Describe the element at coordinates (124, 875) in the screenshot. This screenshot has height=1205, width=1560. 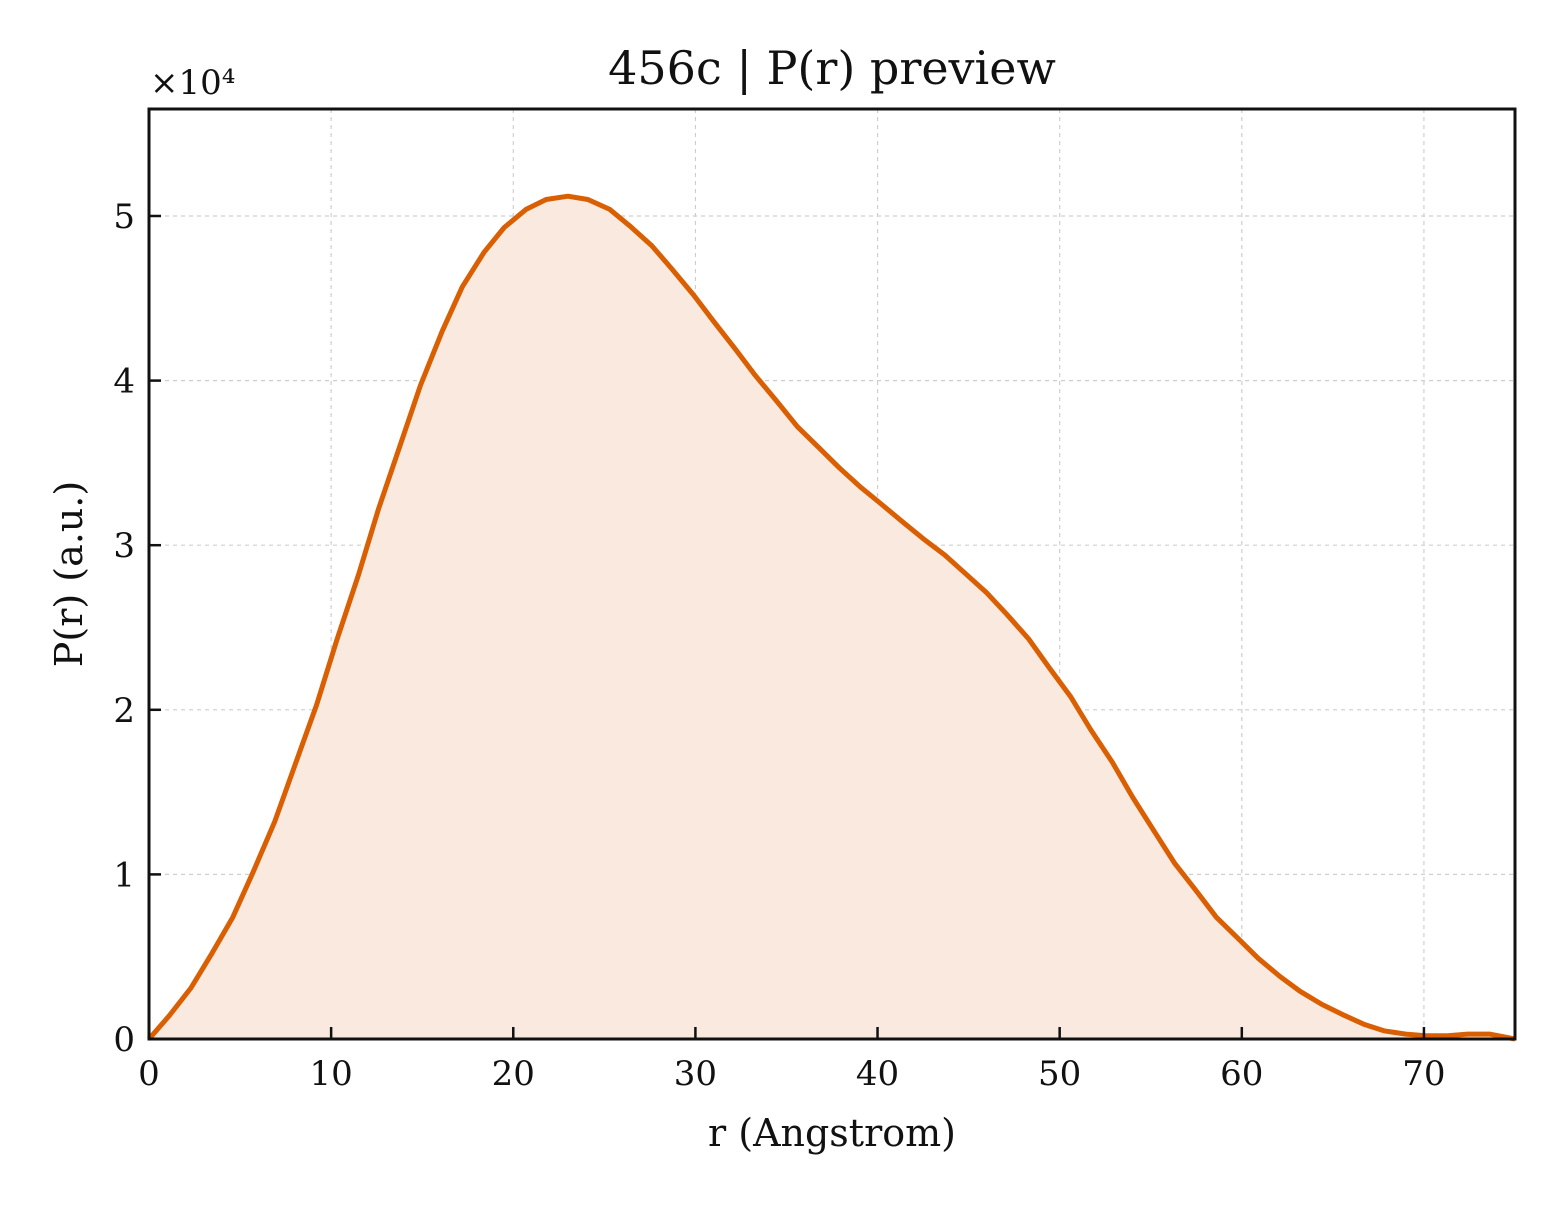
I see `y-tick-label: 1` at that location.